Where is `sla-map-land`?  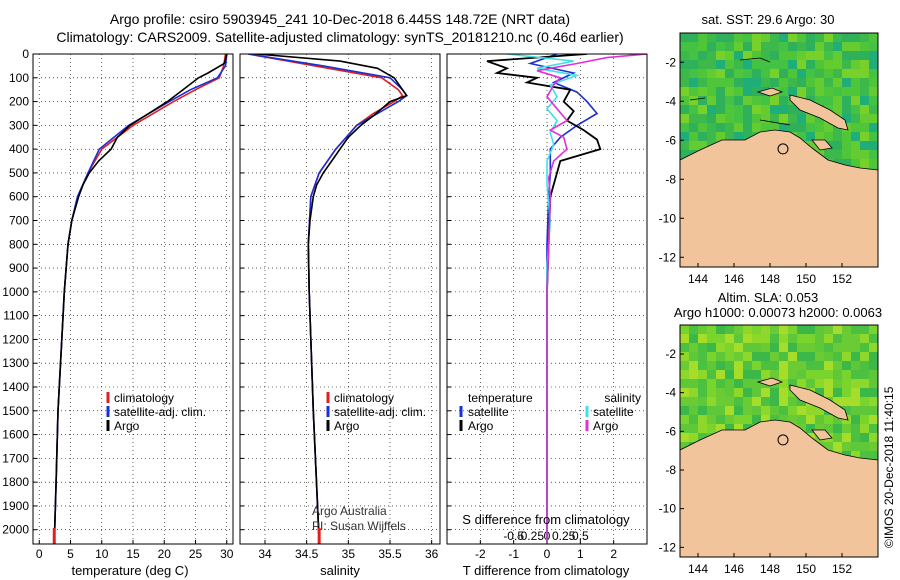
sla-map-land is located at coordinates (779, 467).